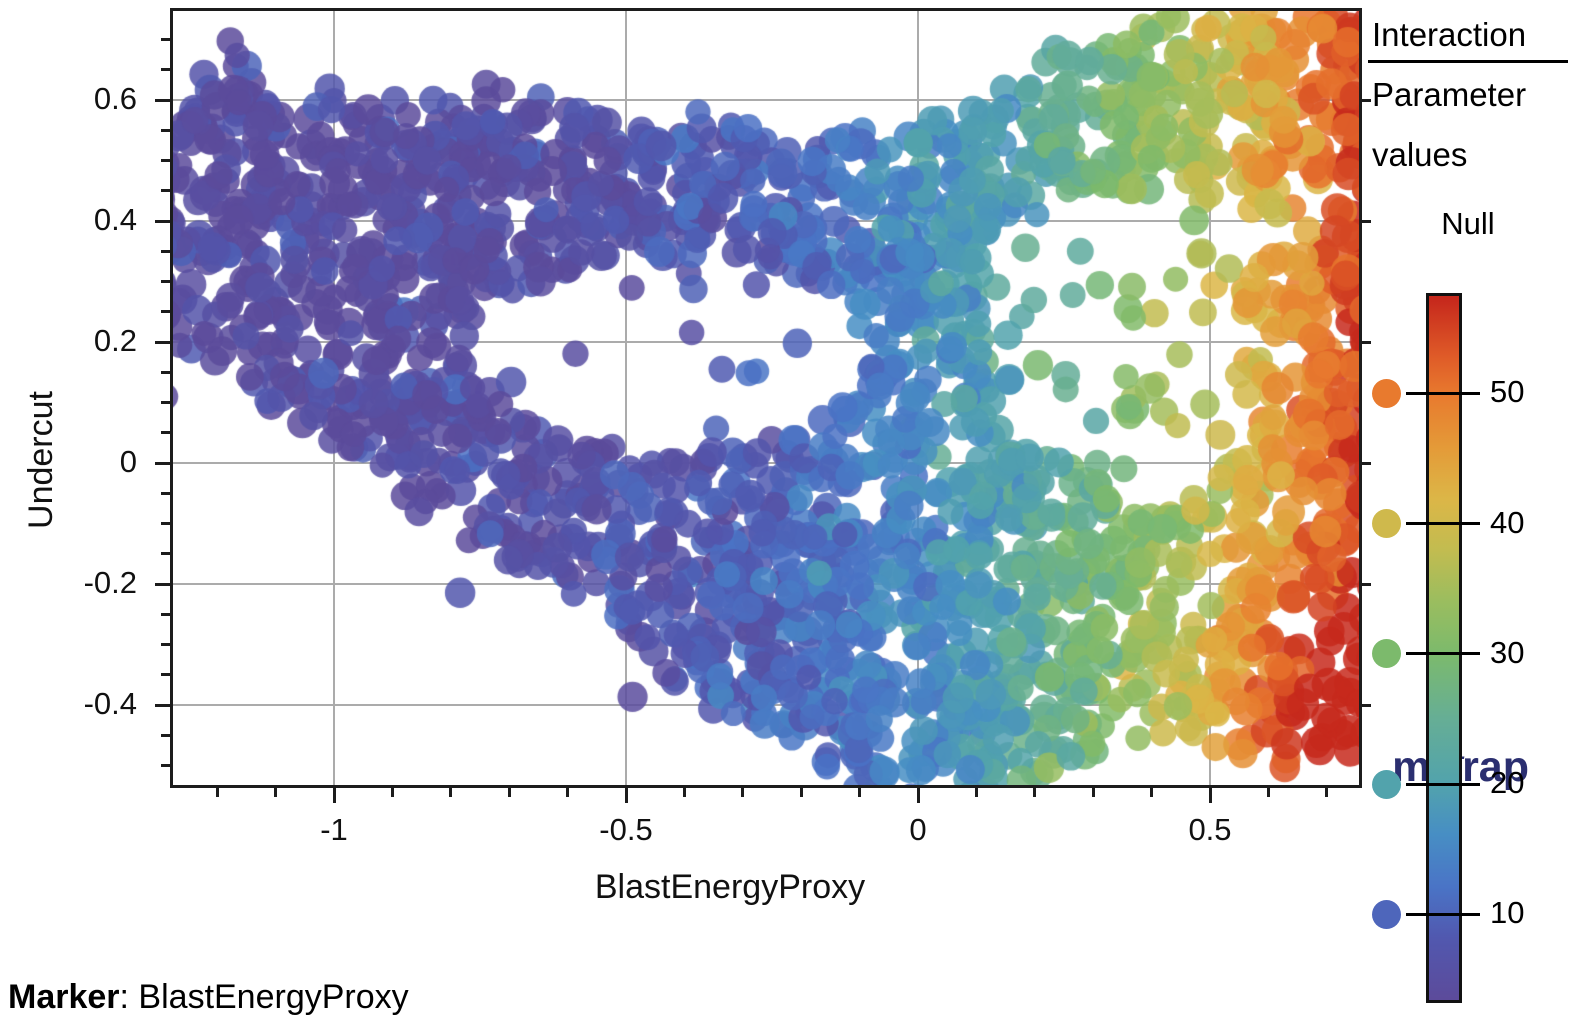 The image size is (1570, 1034). What do you see at coordinates (1449, 34) in the screenshot?
I see `legend-title-line-1: Interaction` at bounding box center [1449, 34].